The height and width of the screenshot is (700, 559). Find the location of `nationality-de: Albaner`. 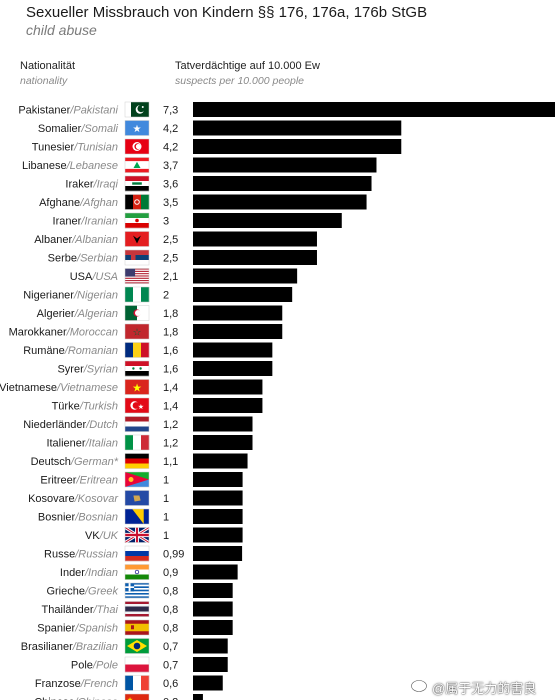

nationality-de: Albaner is located at coordinates (53, 240).